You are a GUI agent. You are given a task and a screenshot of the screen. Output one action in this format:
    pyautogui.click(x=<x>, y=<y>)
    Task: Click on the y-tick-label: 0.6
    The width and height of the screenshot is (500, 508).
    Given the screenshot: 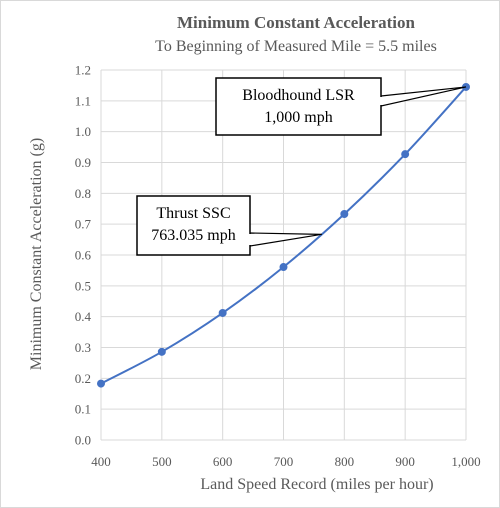 What is the action you would take?
    pyautogui.click(x=83, y=255)
    